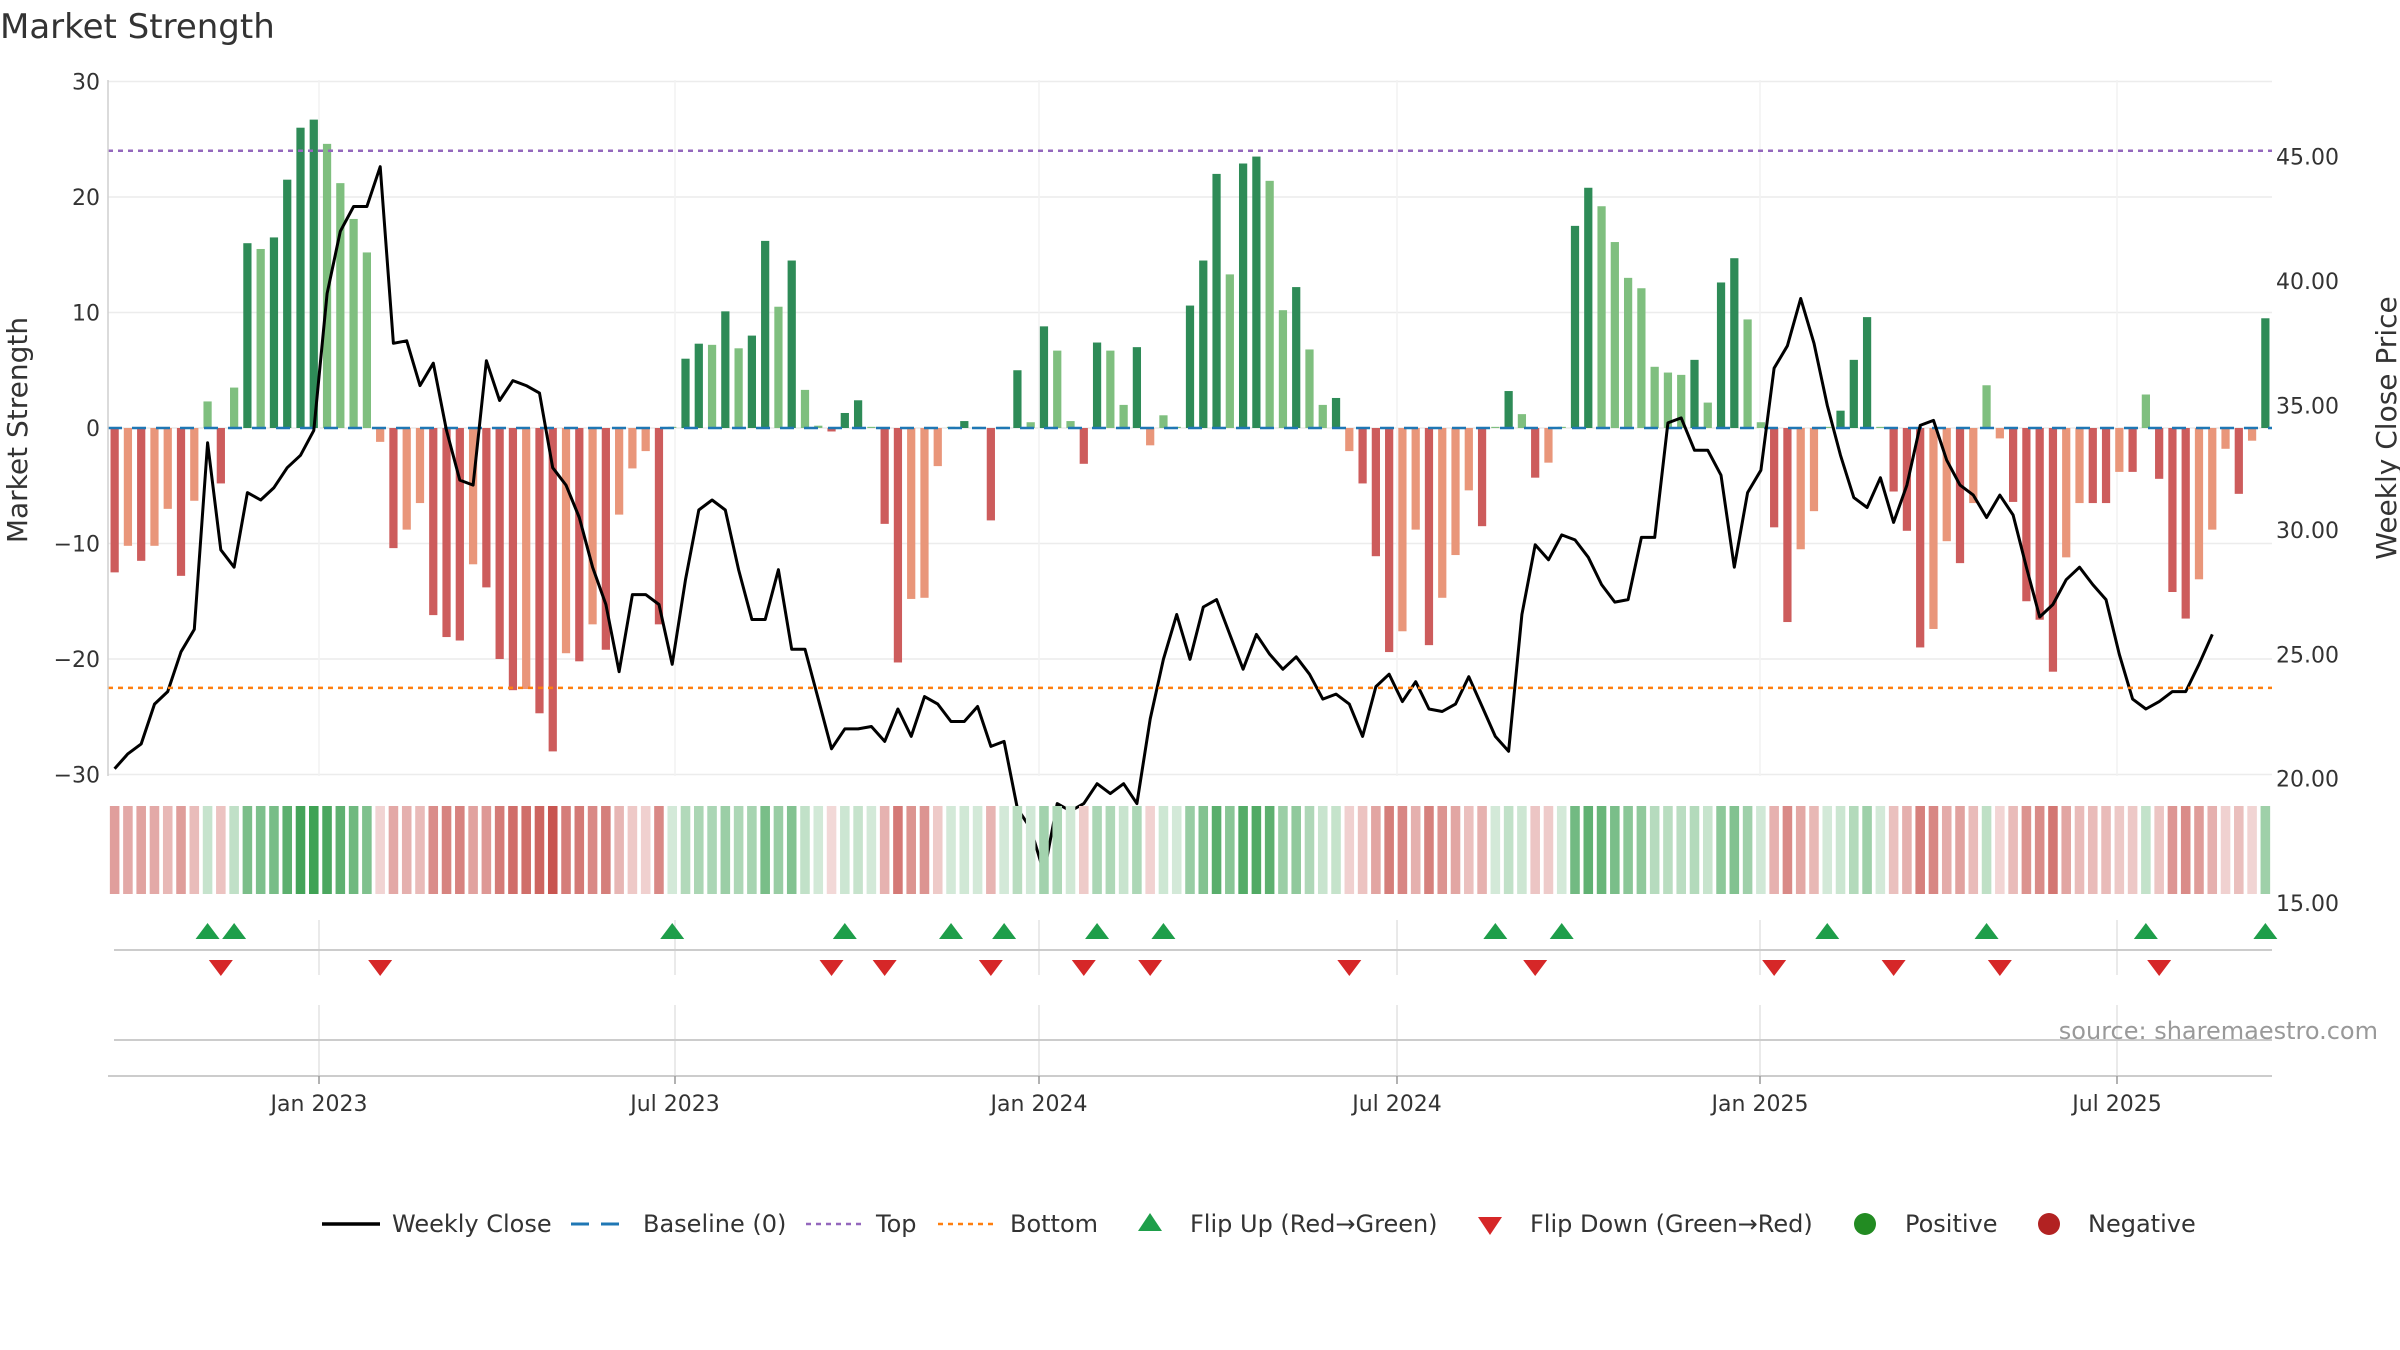  What do you see at coordinates (2049, 1224) in the screenshot?
I see `legend-swatch-negative` at bounding box center [2049, 1224].